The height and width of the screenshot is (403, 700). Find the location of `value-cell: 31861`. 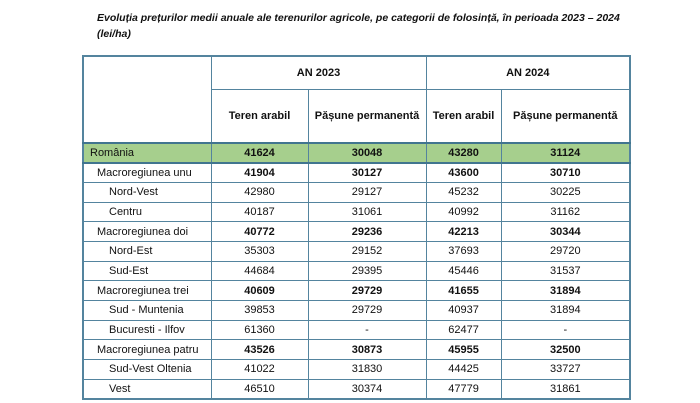

value-cell: 31861 is located at coordinates (565, 389).